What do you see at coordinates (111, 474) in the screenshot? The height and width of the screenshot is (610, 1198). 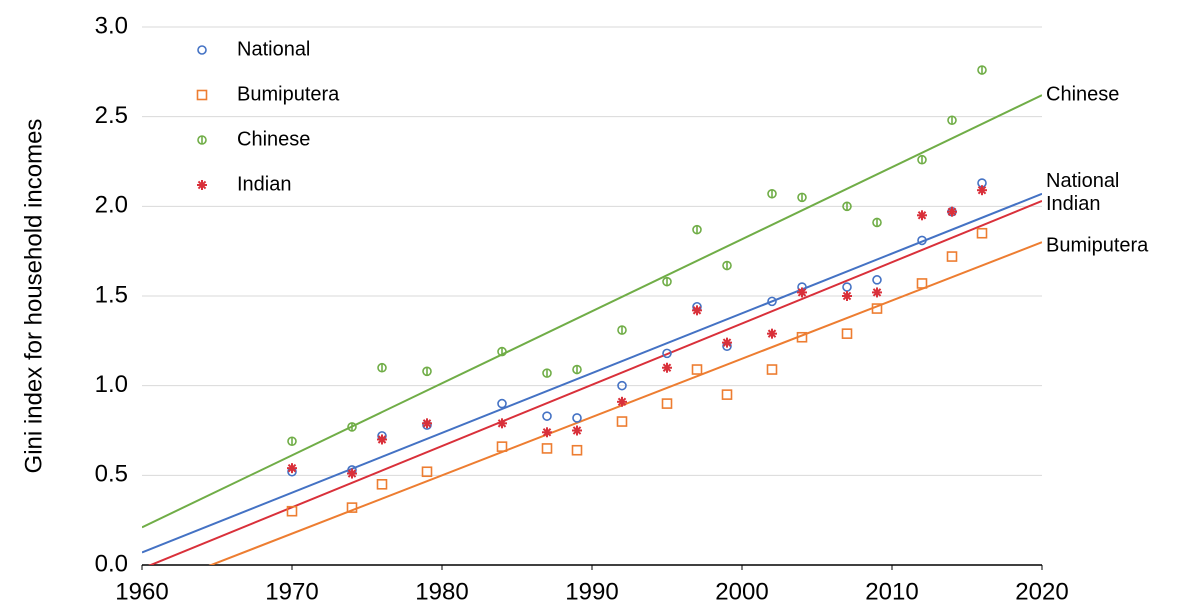 I see `y-tick-label: 0.5` at bounding box center [111, 474].